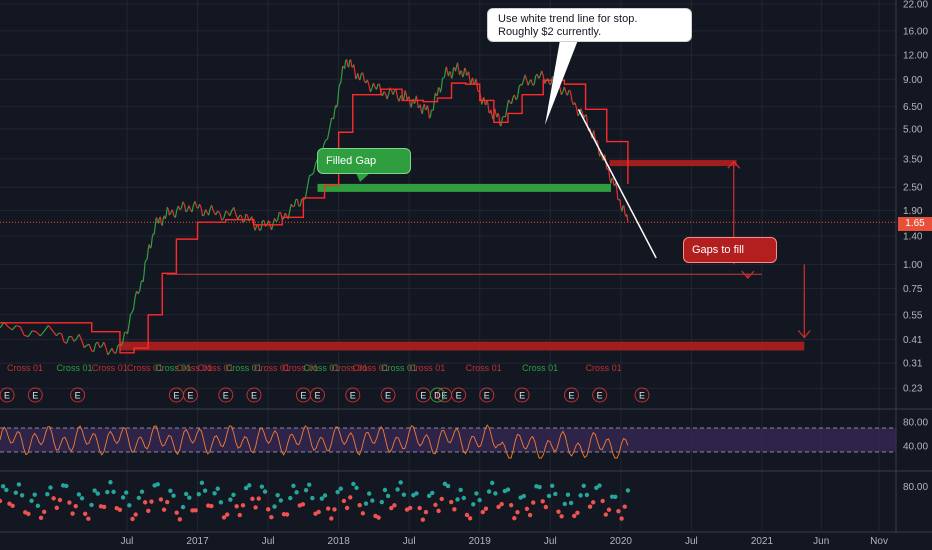 Image resolution: width=932 pixels, height=550 pixels. What do you see at coordinates (561, 82) in the screenshot?
I see `stop-note-pointer` at bounding box center [561, 82].